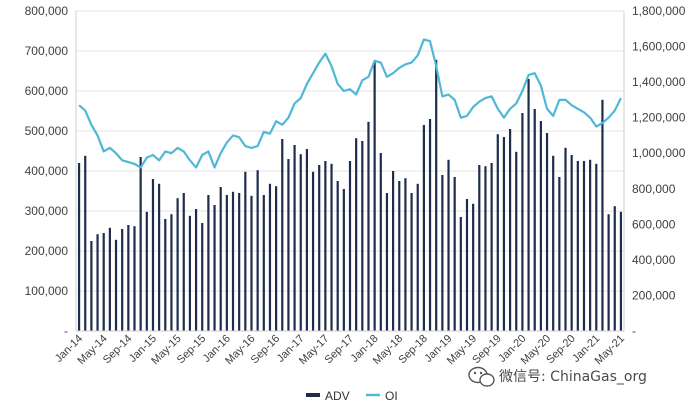 This screenshot has height=407, width=692. Describe the element at coordinates (47, 131) in the screenshot. I see `y-tick-label: 500,000` at that location.